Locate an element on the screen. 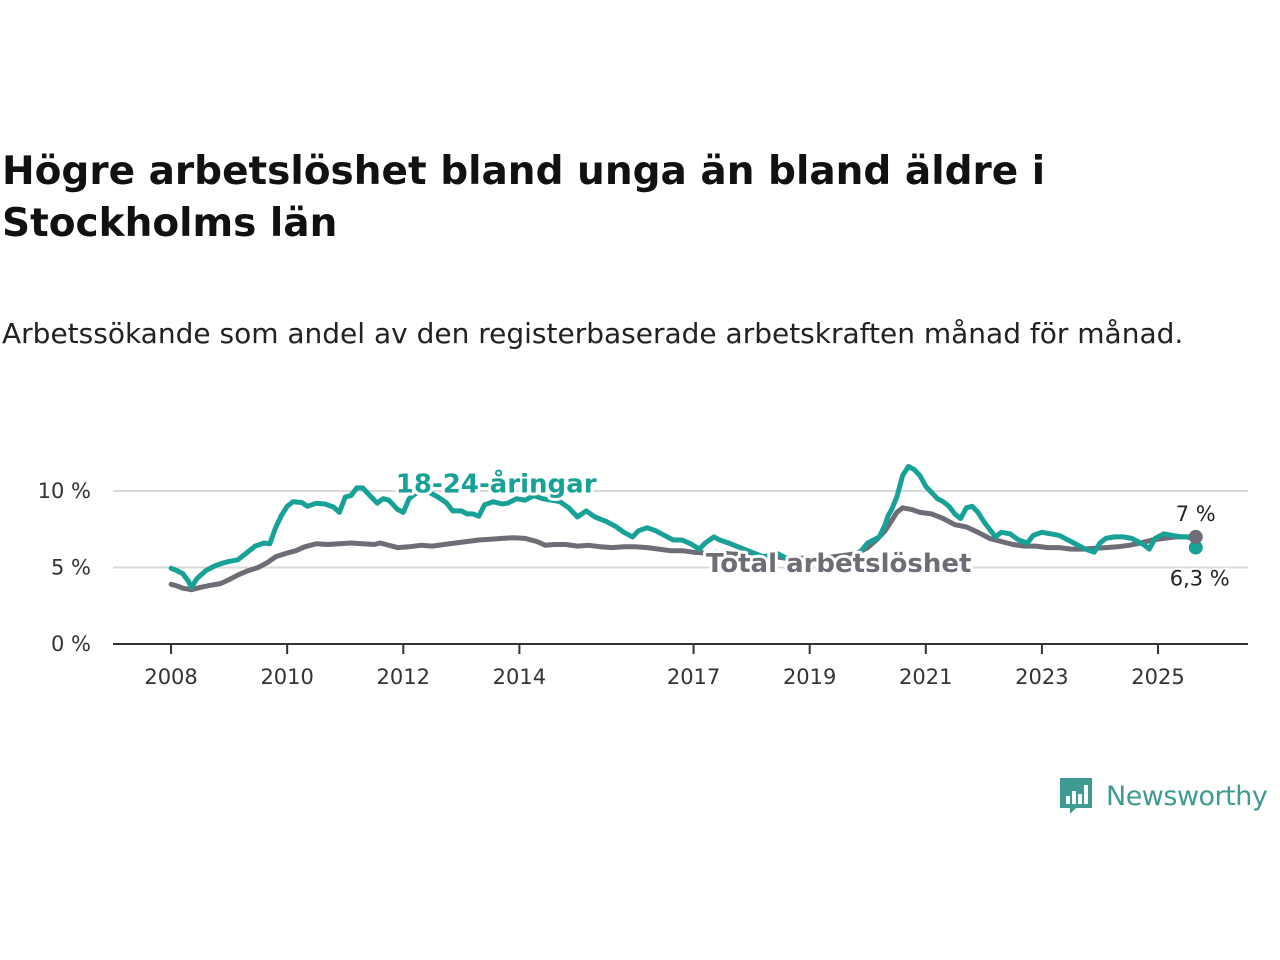 The image size is (1280, 960). x-tick-label: 2021 is located at coordinates (925, 677).